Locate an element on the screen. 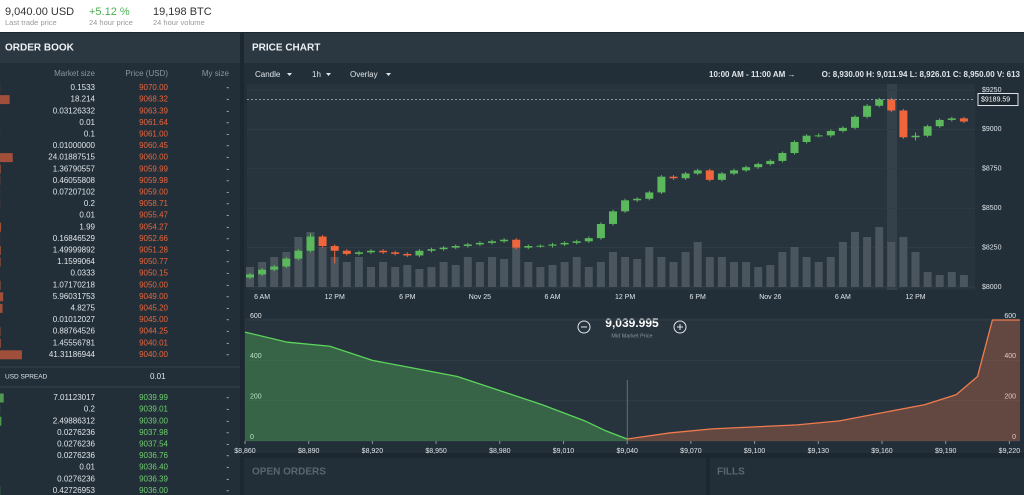  y-tick-label: 600 is located at coordinates (256, 316).